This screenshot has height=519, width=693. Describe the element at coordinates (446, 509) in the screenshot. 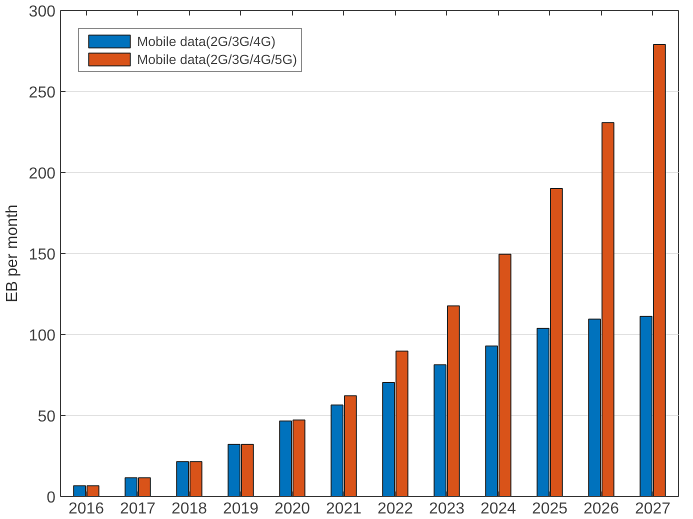

I see `x-tick-label: 2023` at that location.